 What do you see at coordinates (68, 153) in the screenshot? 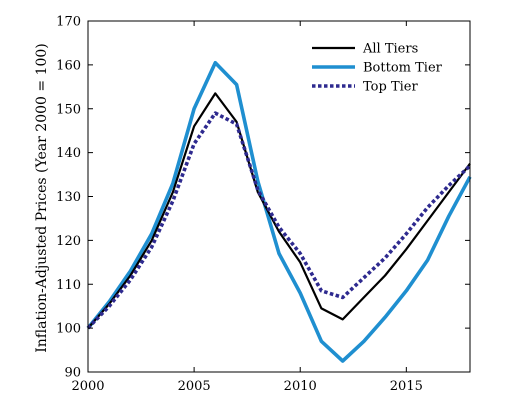
I see `y-tick-label: 140` at bounding box center [68, 153].